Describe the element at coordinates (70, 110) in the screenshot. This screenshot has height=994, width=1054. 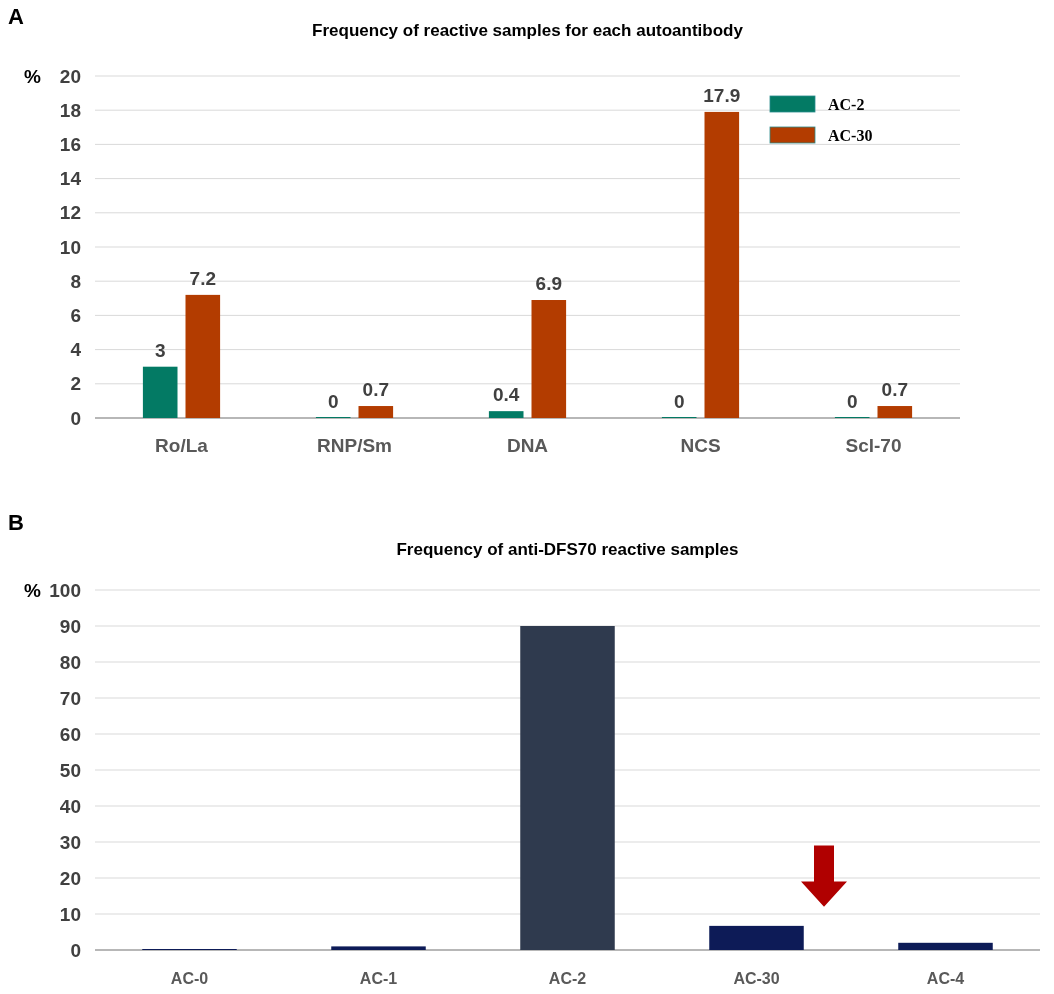
I see `y-tick-label: 18` at that location.